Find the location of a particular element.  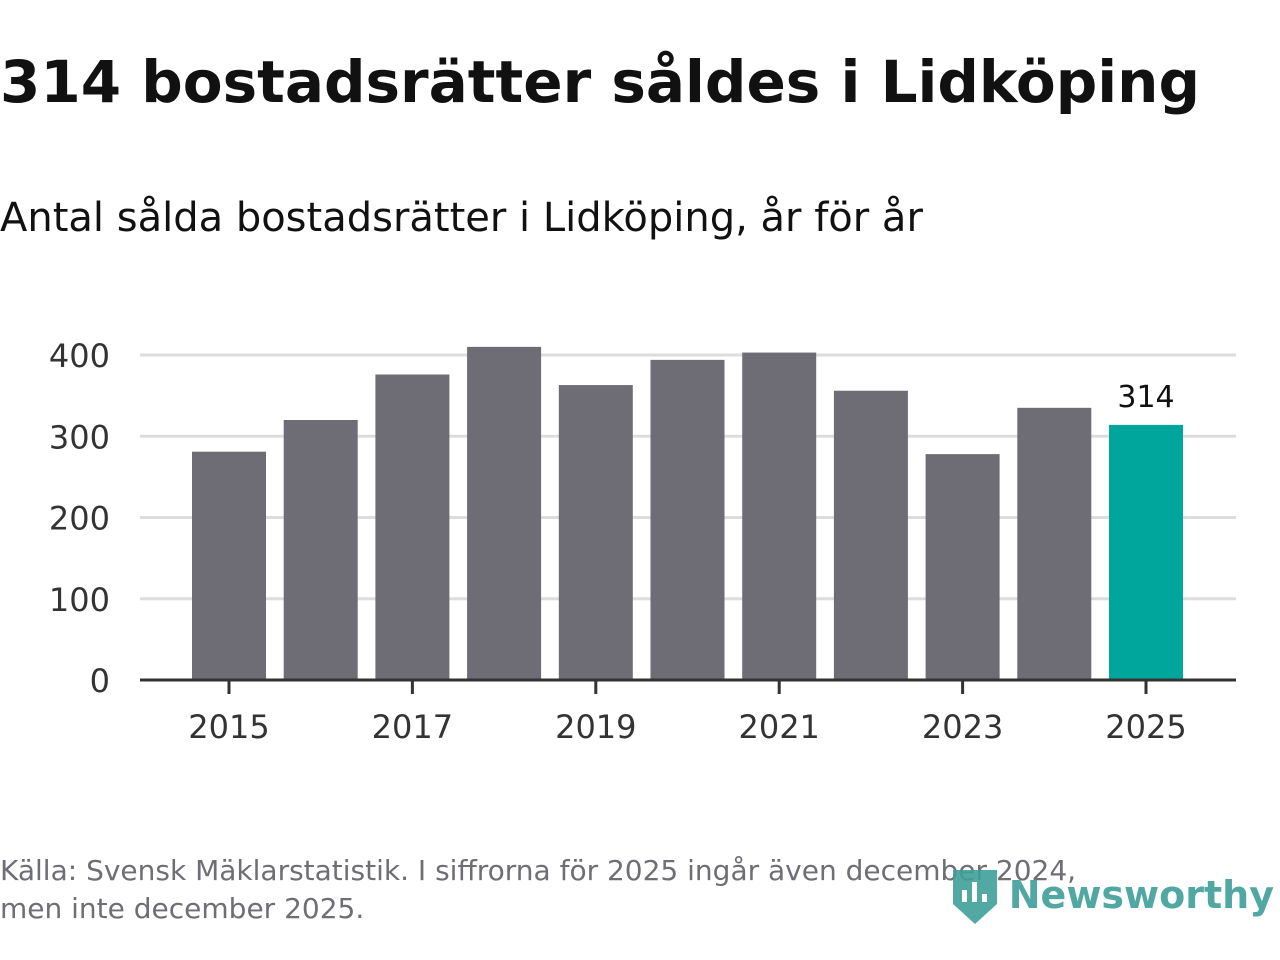

x-tick-label-2017: 2017 is located at coordinates (412, 727).